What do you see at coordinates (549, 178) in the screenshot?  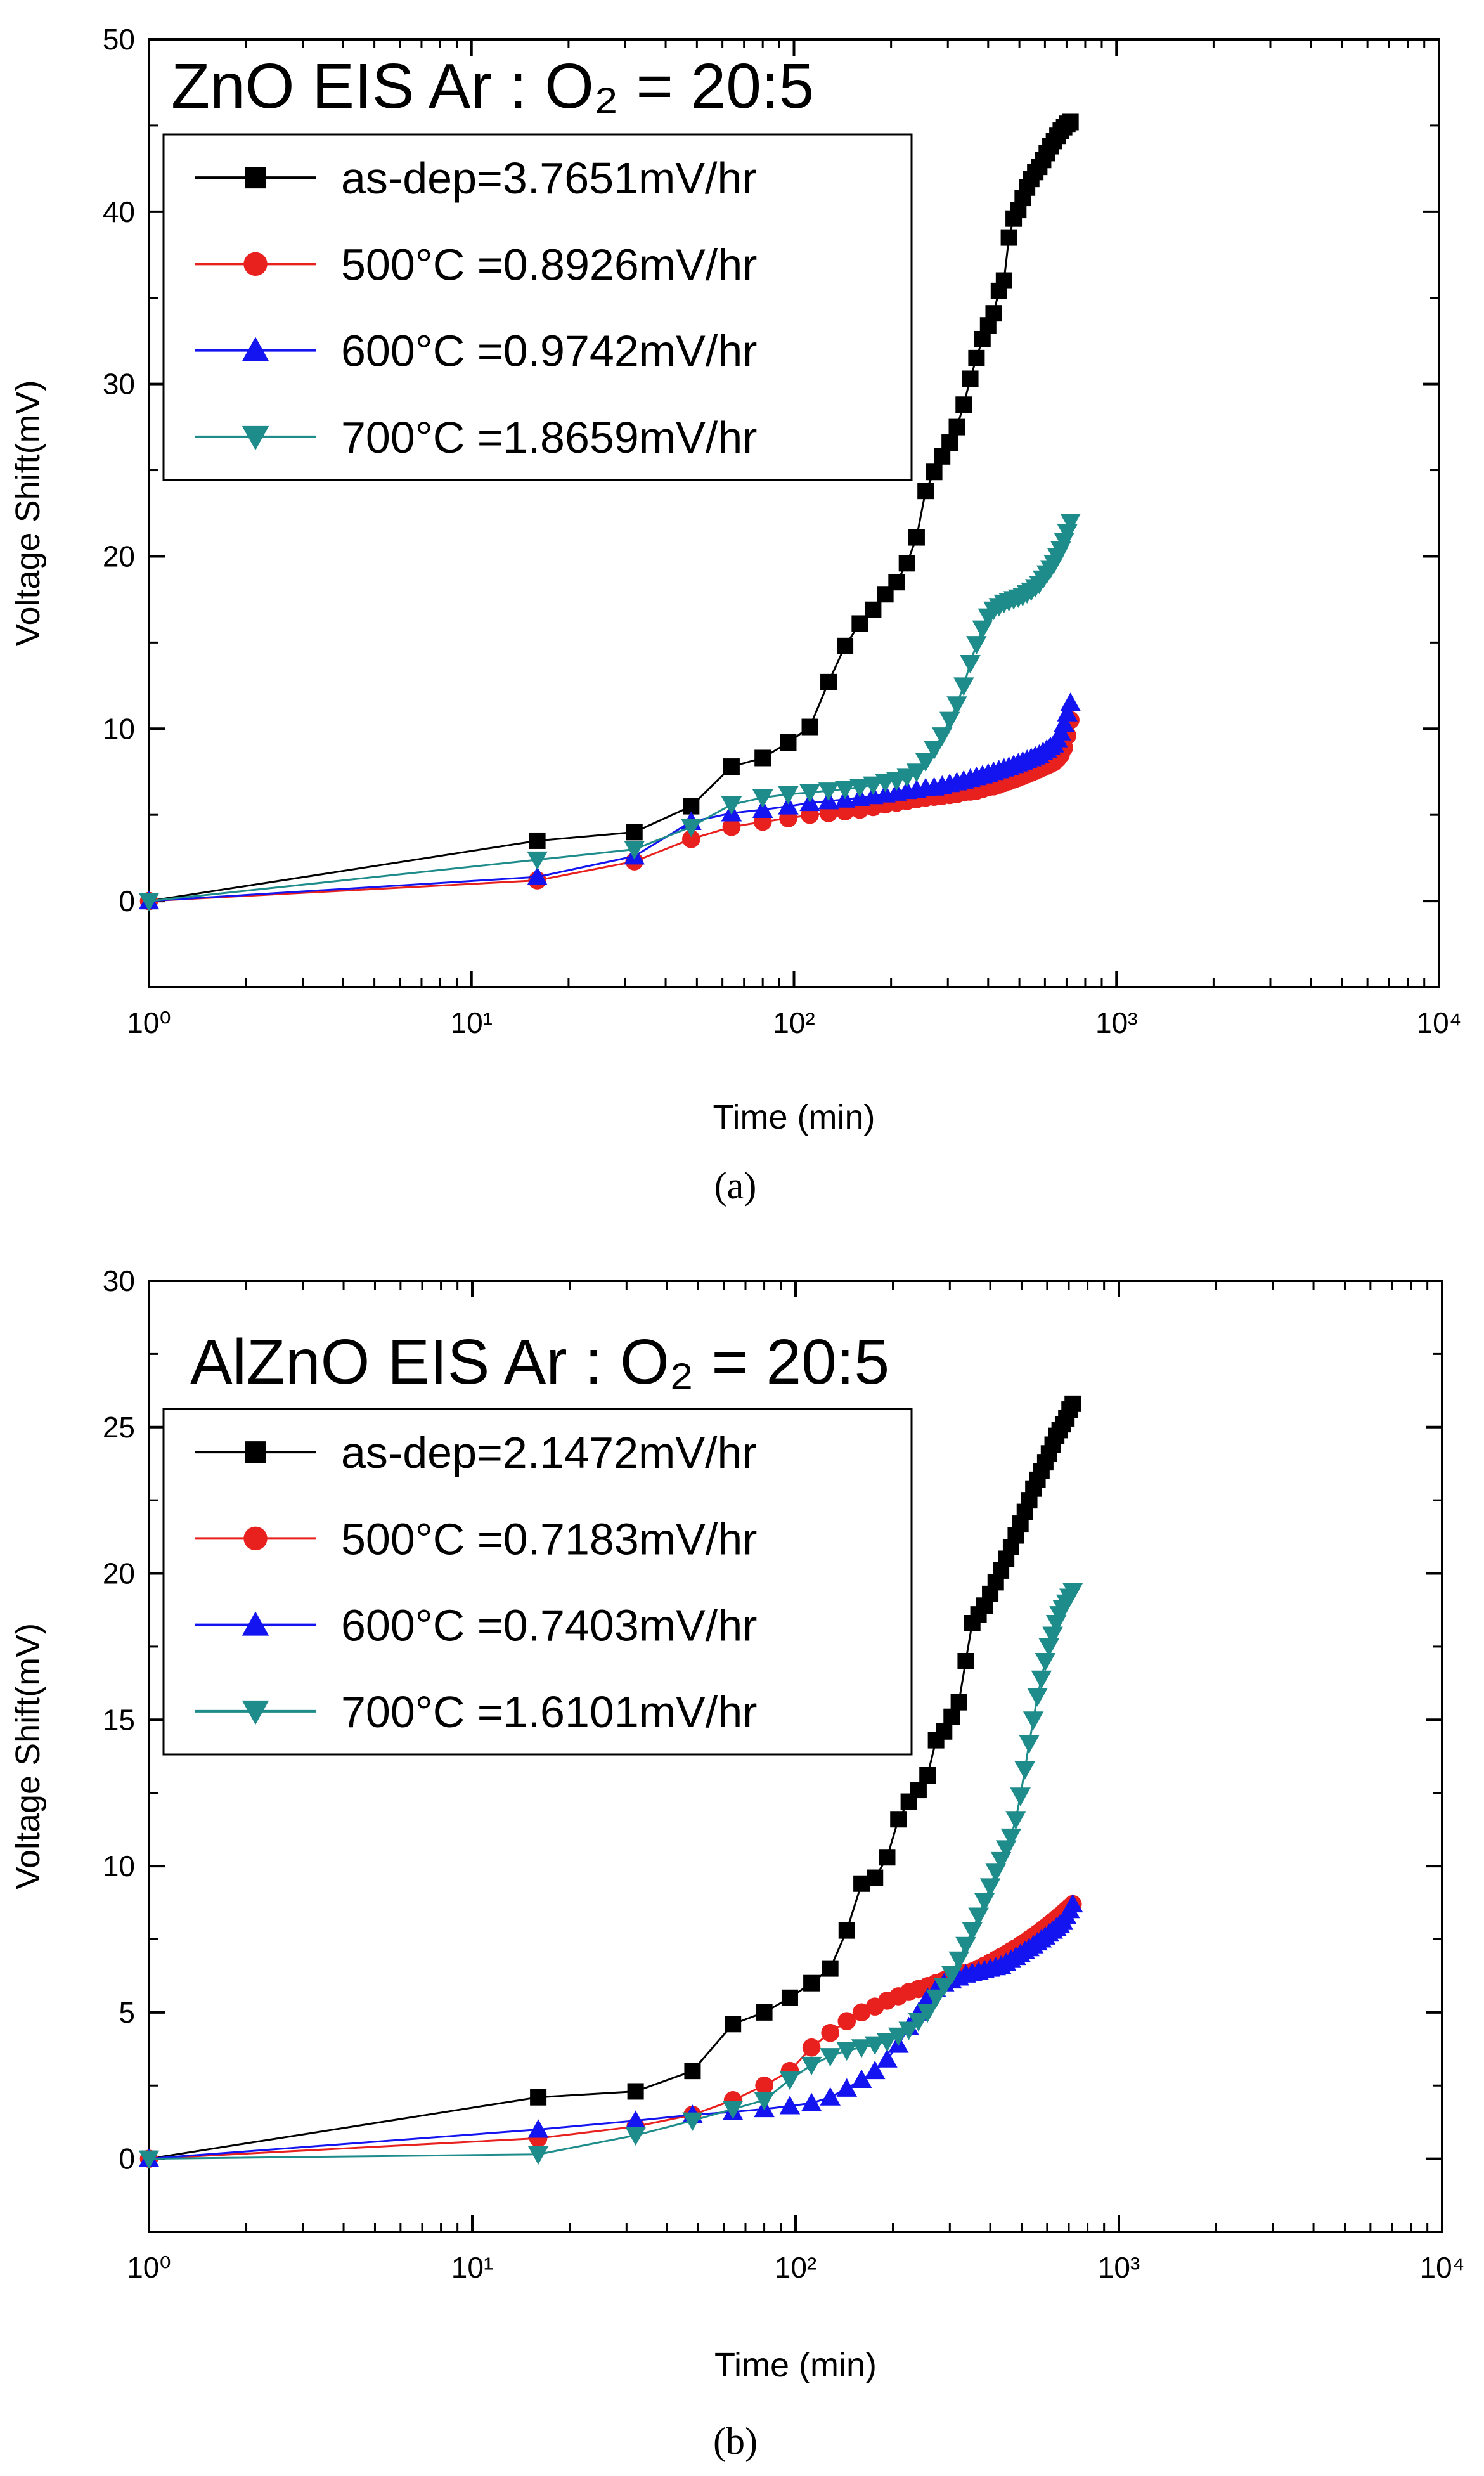 I see `legend-label: as-dep=3.7651mV/hr` at bounding box center [549, 178].